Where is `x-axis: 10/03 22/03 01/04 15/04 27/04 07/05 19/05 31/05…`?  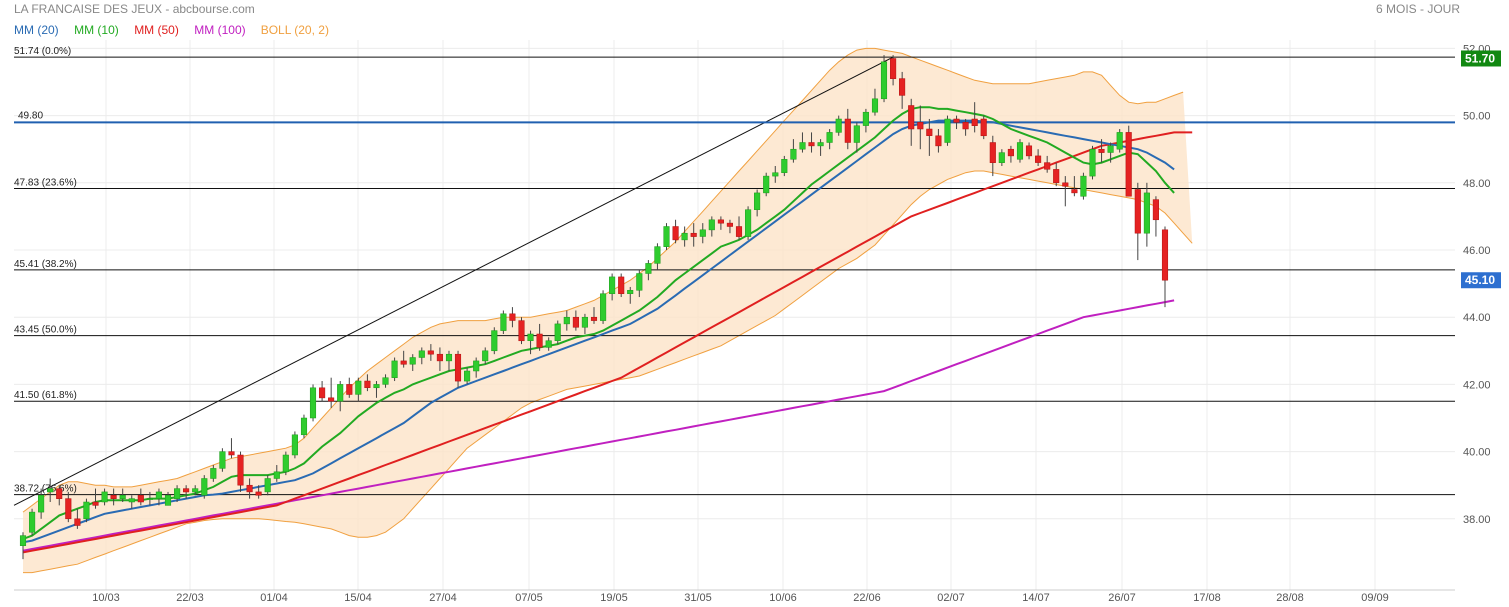
x-axis: 10/03 22/03 01/04 15/04 27/04 07/05 19/05 31/05… is located at coordinates (740, 598).